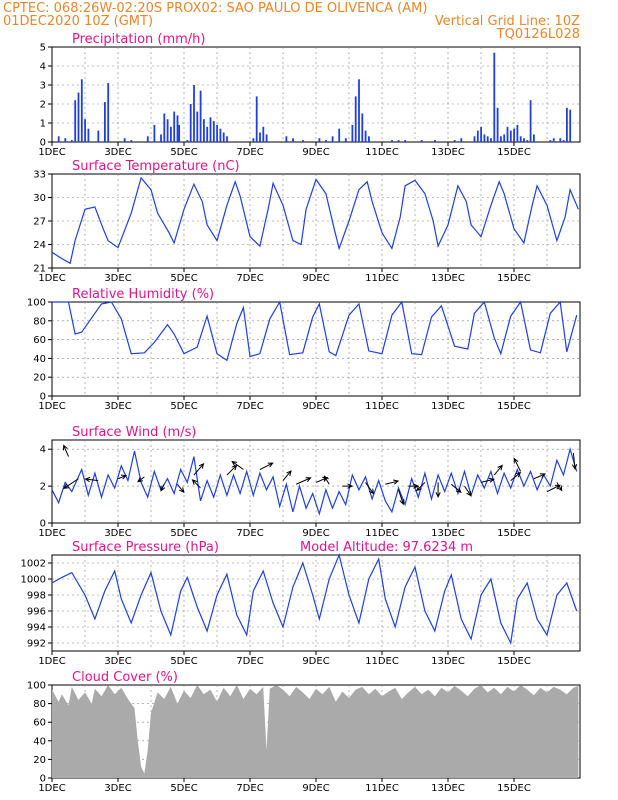 The height and width of the screenshot is (800, 618). Describe the element at coordinates (43, 105) in the screenshot. I see `y-tick-label: 2` at that location.